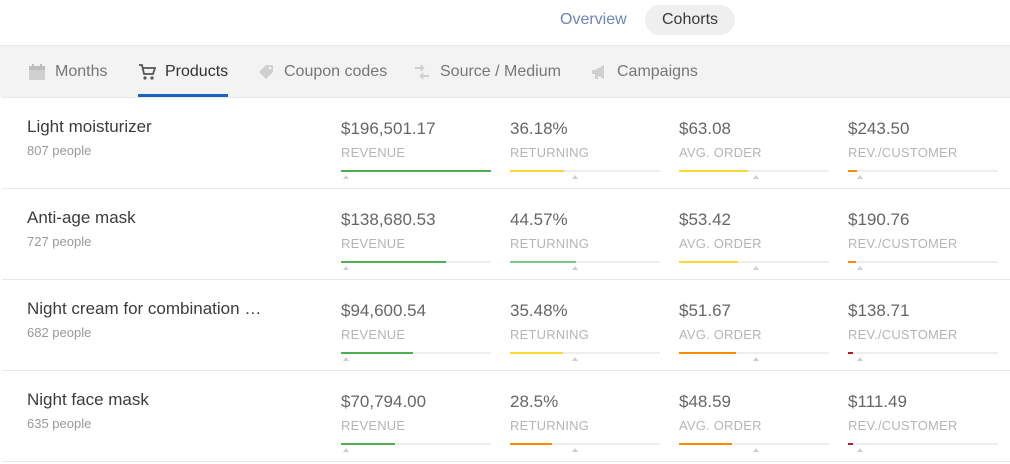  I want to click on metric-value: $190.76, so click(879, 219).